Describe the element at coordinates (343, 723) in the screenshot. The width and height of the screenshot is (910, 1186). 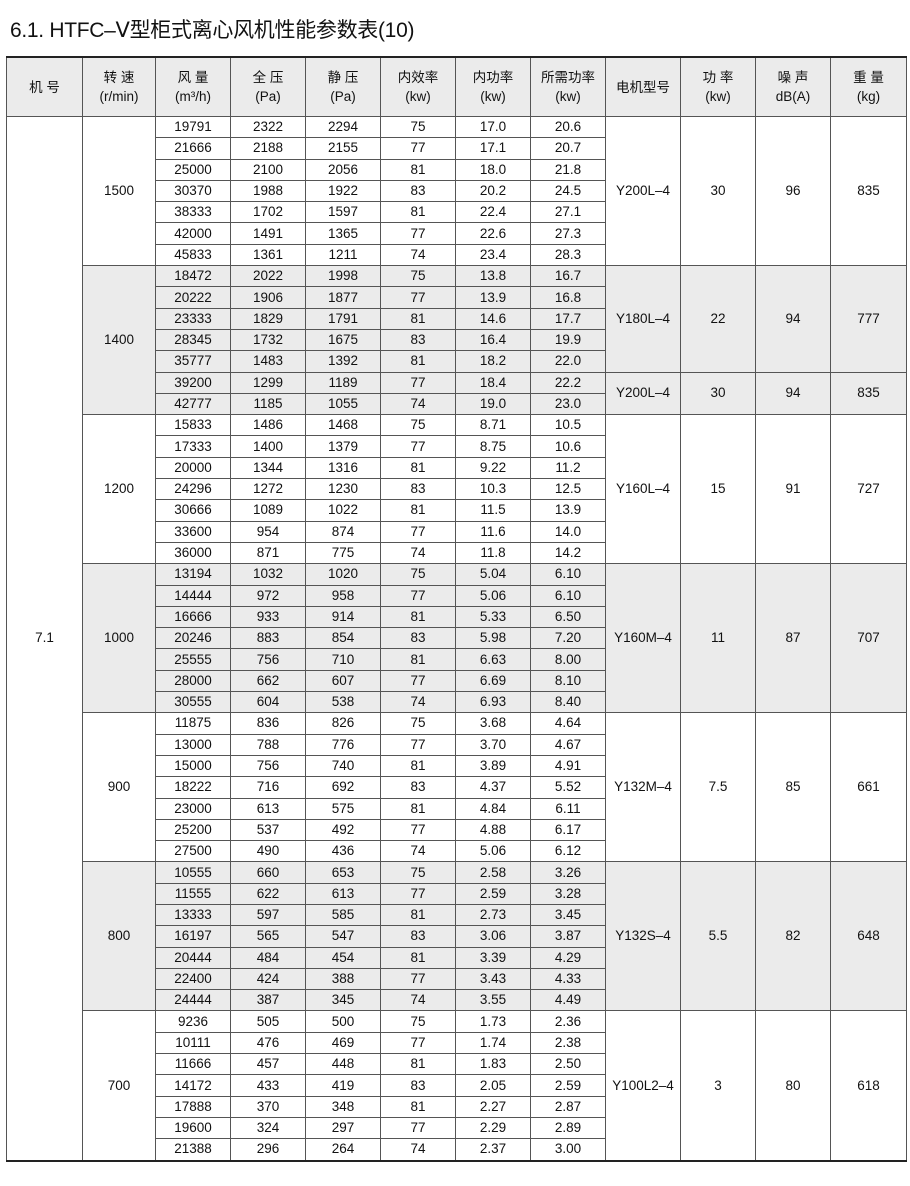
I see `data-cell: 826` at that location.